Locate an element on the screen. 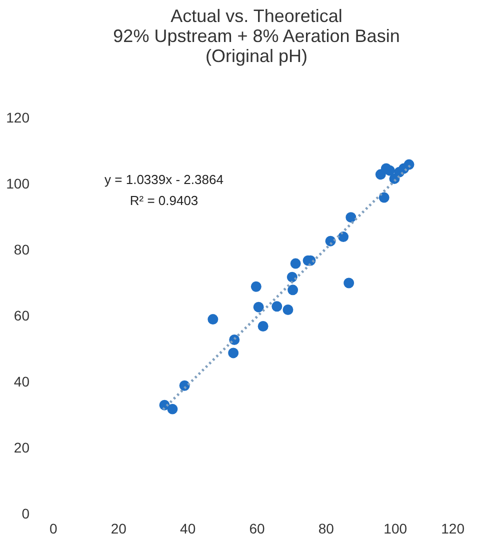  y-tick-label: 100 is located at coordinates (18, 184).